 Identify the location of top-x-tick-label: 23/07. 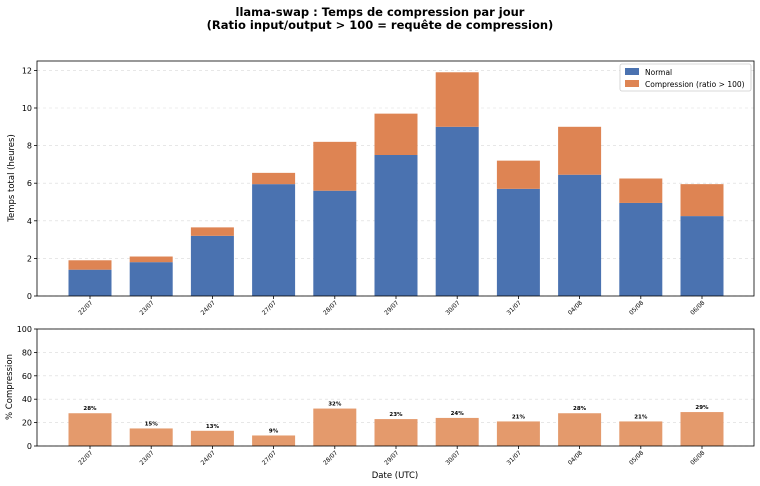
(146, 307).